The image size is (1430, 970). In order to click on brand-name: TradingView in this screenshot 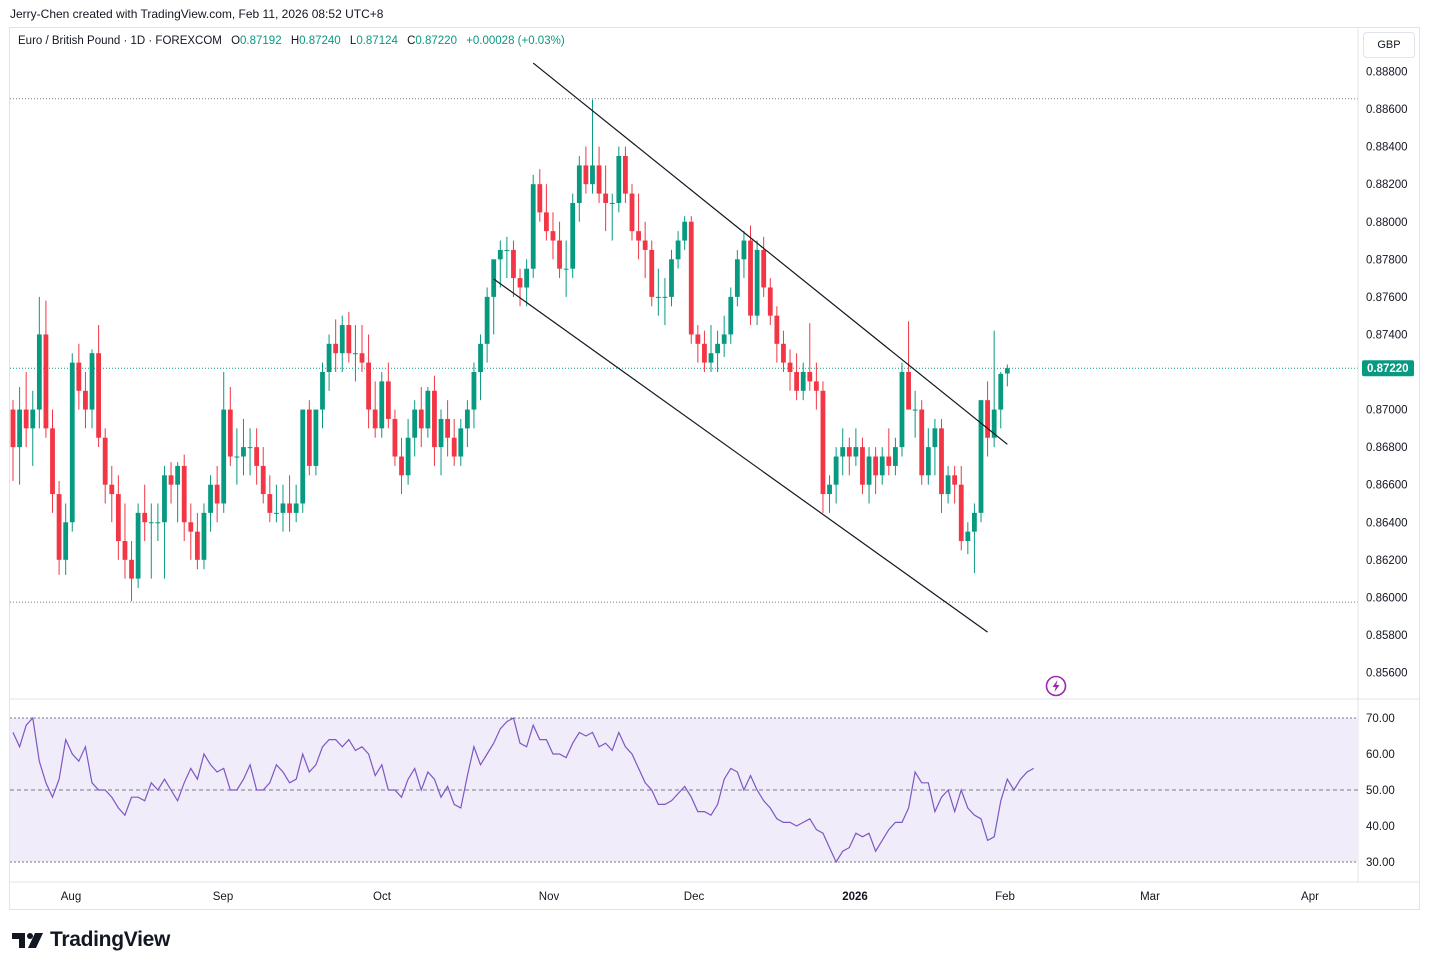, I will do `click(110, 939)`.